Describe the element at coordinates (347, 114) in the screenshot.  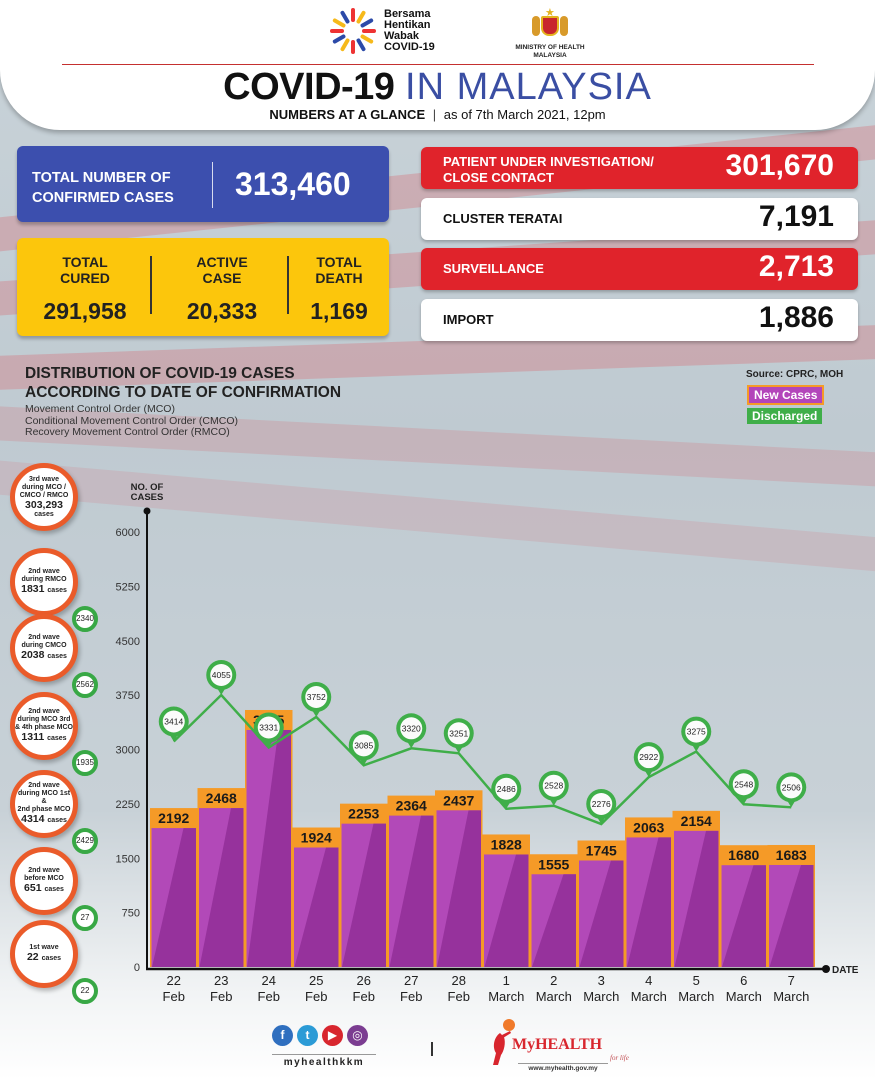
I see `subtitle-bold: NUMBERS AT A GLANCE` at that location.